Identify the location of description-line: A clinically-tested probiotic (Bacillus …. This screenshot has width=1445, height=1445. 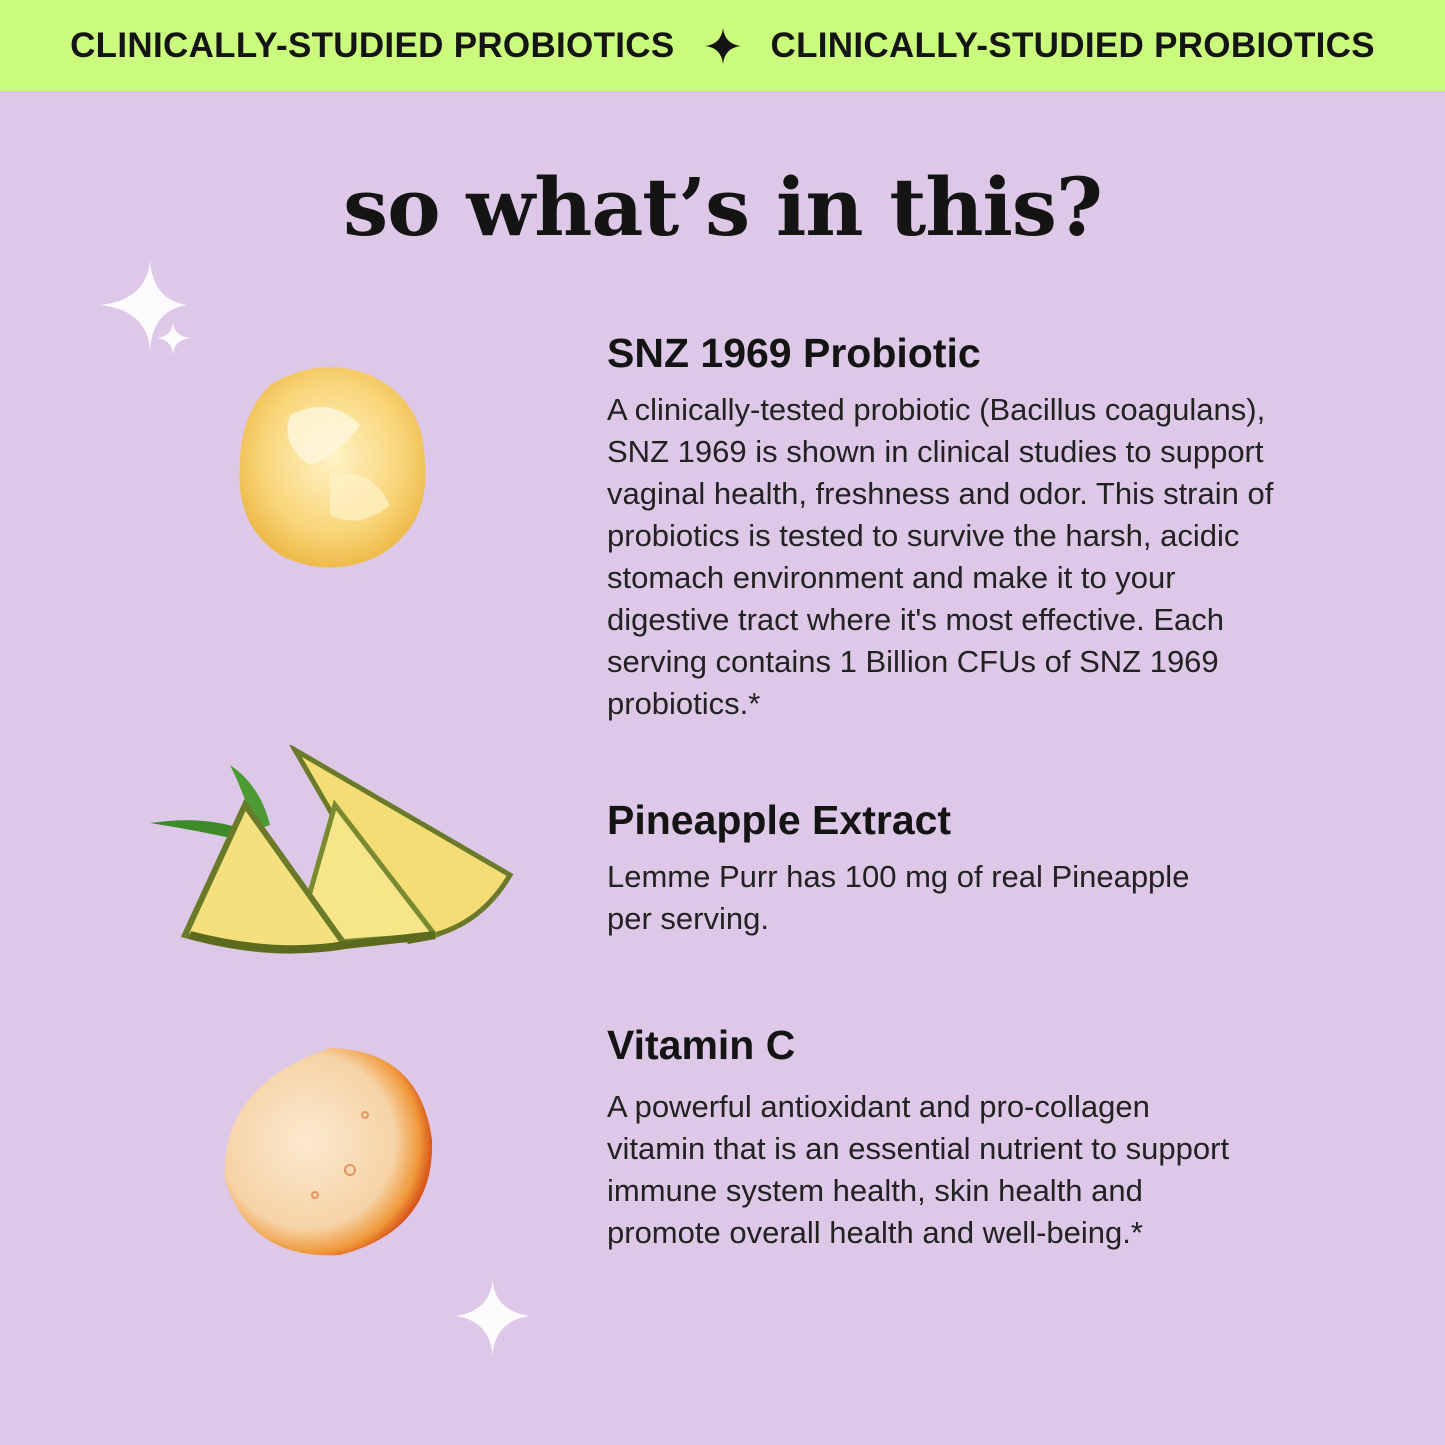
(936, 409).